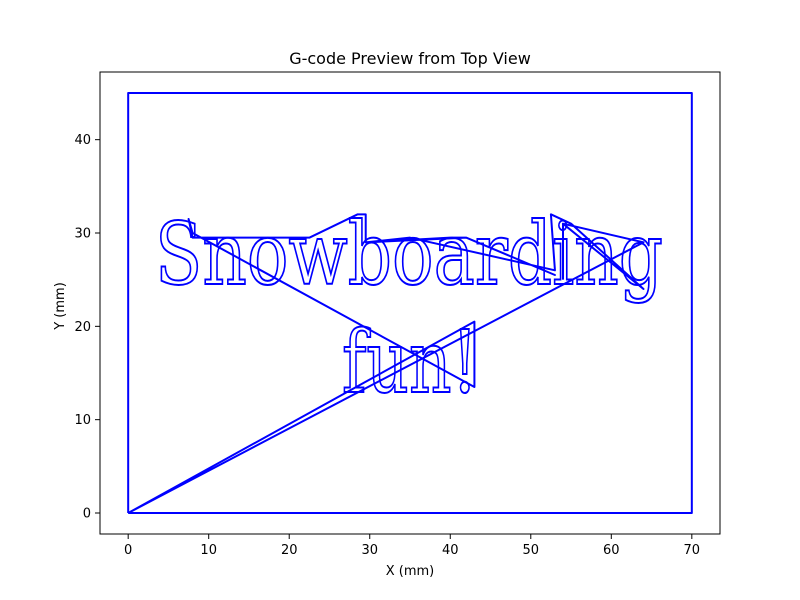  What do you see at coordinates (412, 546) in the screenshot?
I see `x-axis-ticks: 0 10 20 30 40 50 60 70` at bounding box center [412, 546].